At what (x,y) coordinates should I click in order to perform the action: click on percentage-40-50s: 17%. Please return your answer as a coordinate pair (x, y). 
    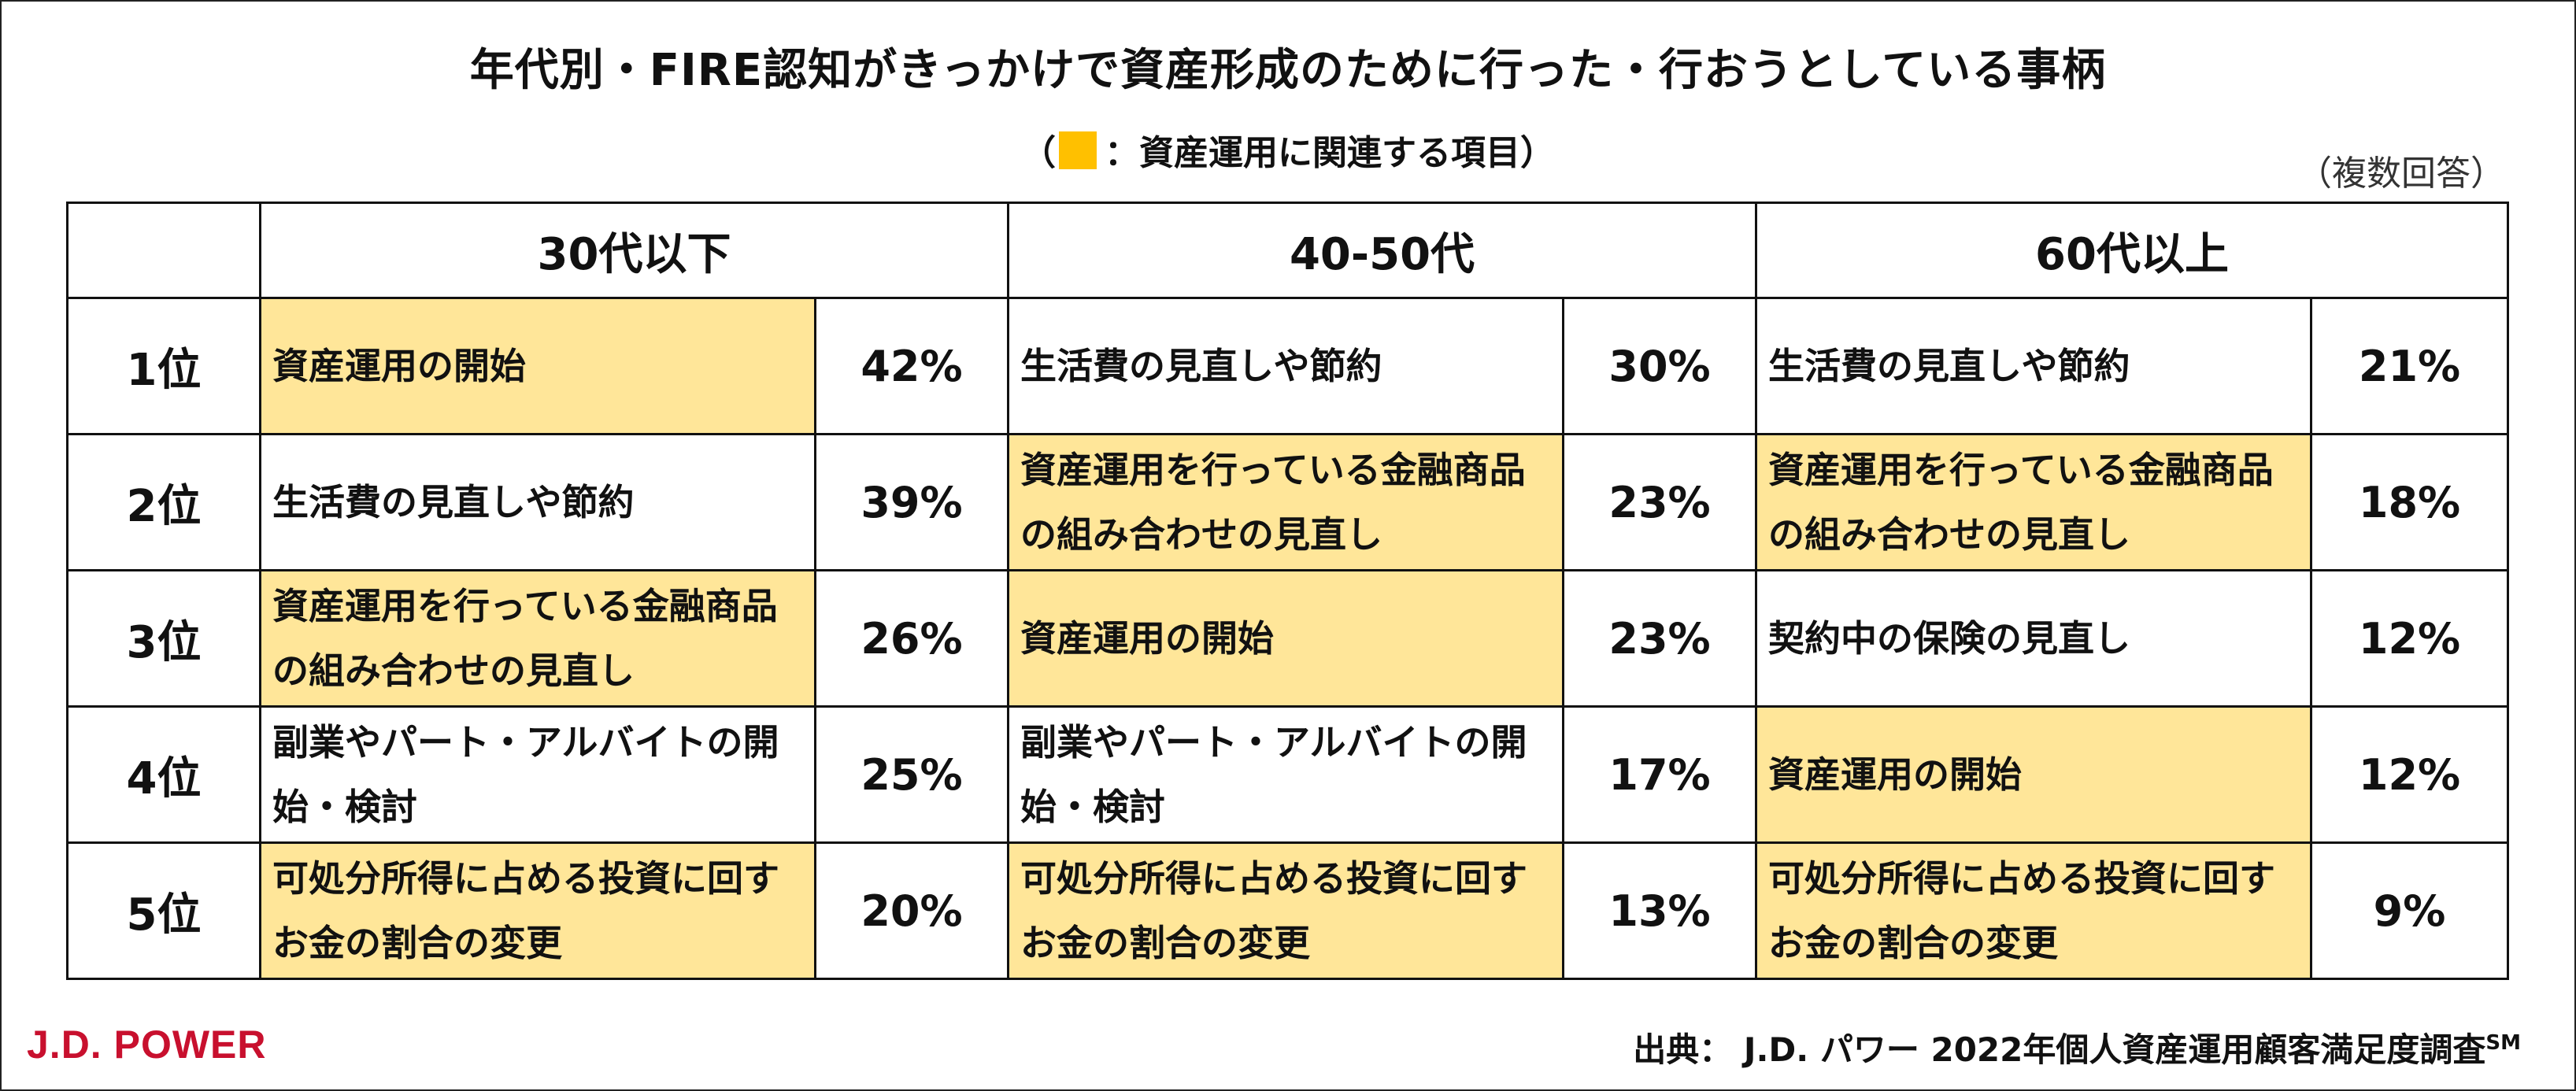
    Looking at the image, I should click on (1659, 775).